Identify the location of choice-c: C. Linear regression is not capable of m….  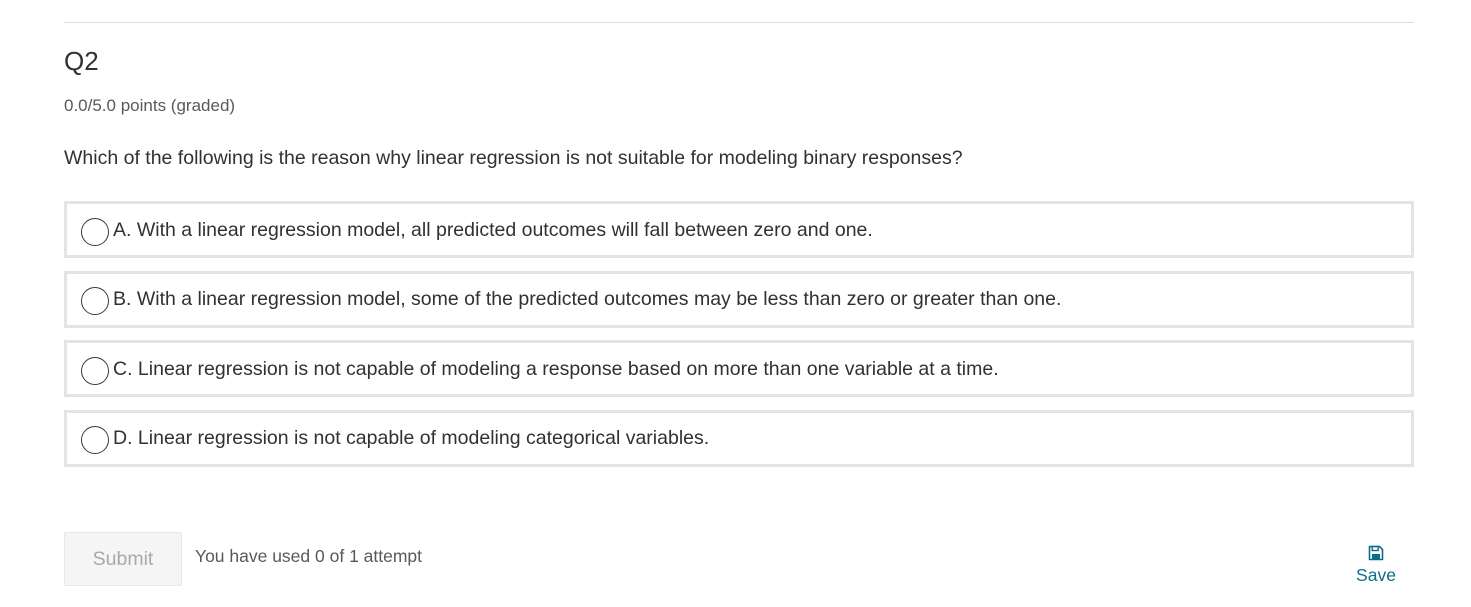
(739, 368).